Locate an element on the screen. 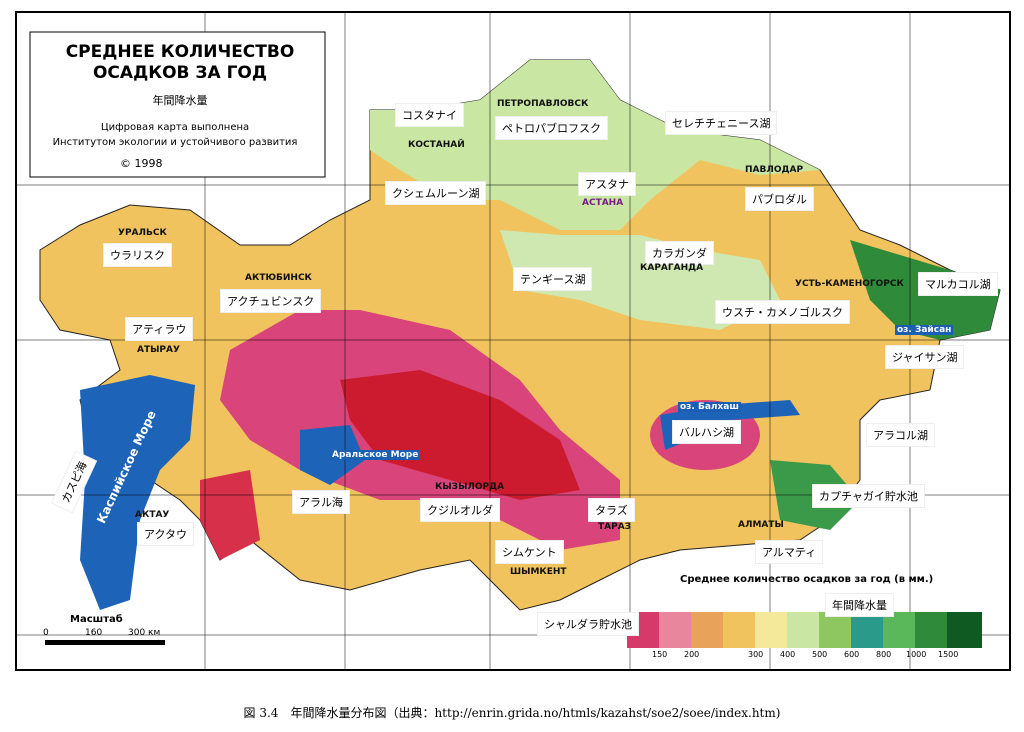  legend-swatches is located at coordinates (804, 630).